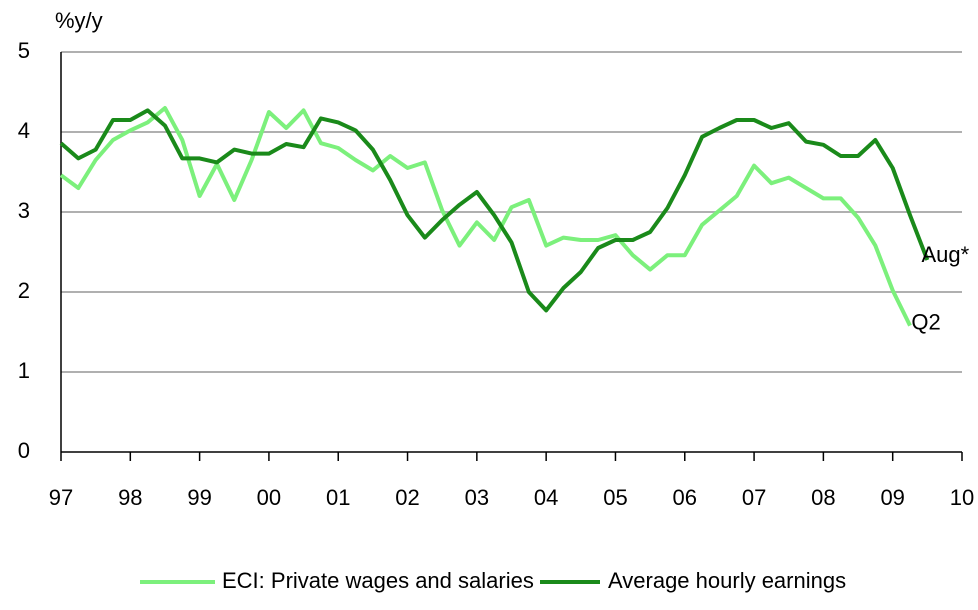  Describe the element at coordinates (925, 321) in the screenshot. I see `end-label: Q2` at that location.